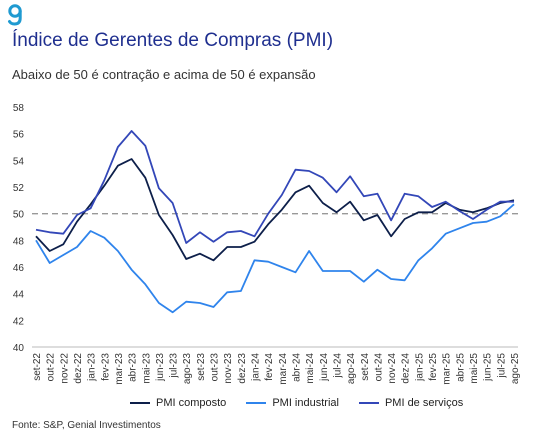 Image resolution: width=535 pixels, height=437 pixels. Describe the element at coordinates (365, 367) in the screenshot. I see `x-tick-label: set-24` at that location.